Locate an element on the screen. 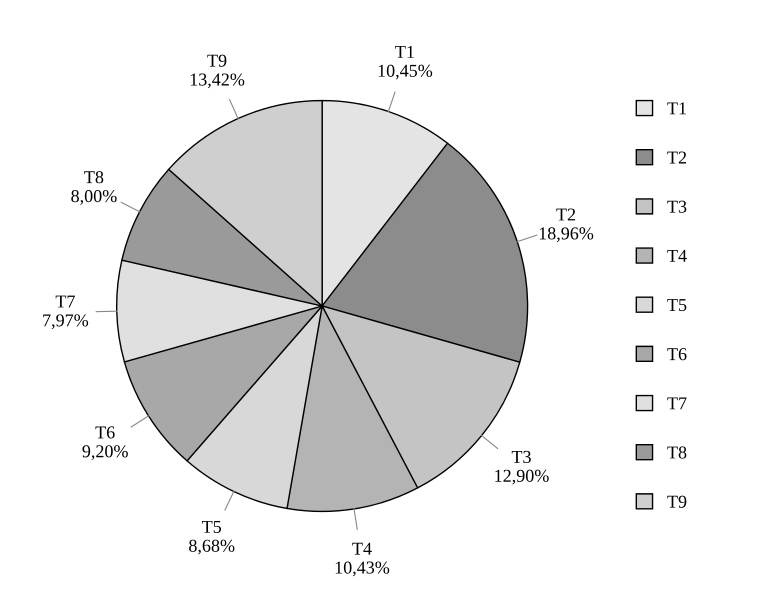  slice-label: T1 is located at coordinates (404, 52).